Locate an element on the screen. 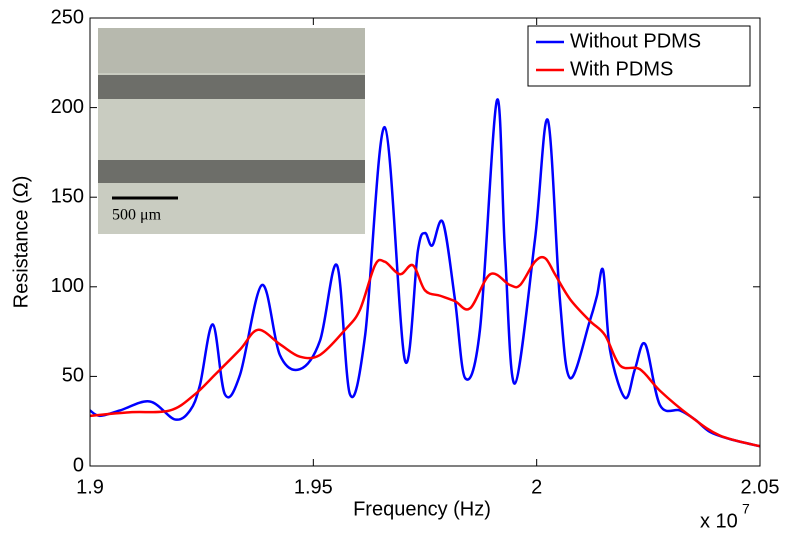  x-tick-label: 1.95 is located at coordinates (313, 487).